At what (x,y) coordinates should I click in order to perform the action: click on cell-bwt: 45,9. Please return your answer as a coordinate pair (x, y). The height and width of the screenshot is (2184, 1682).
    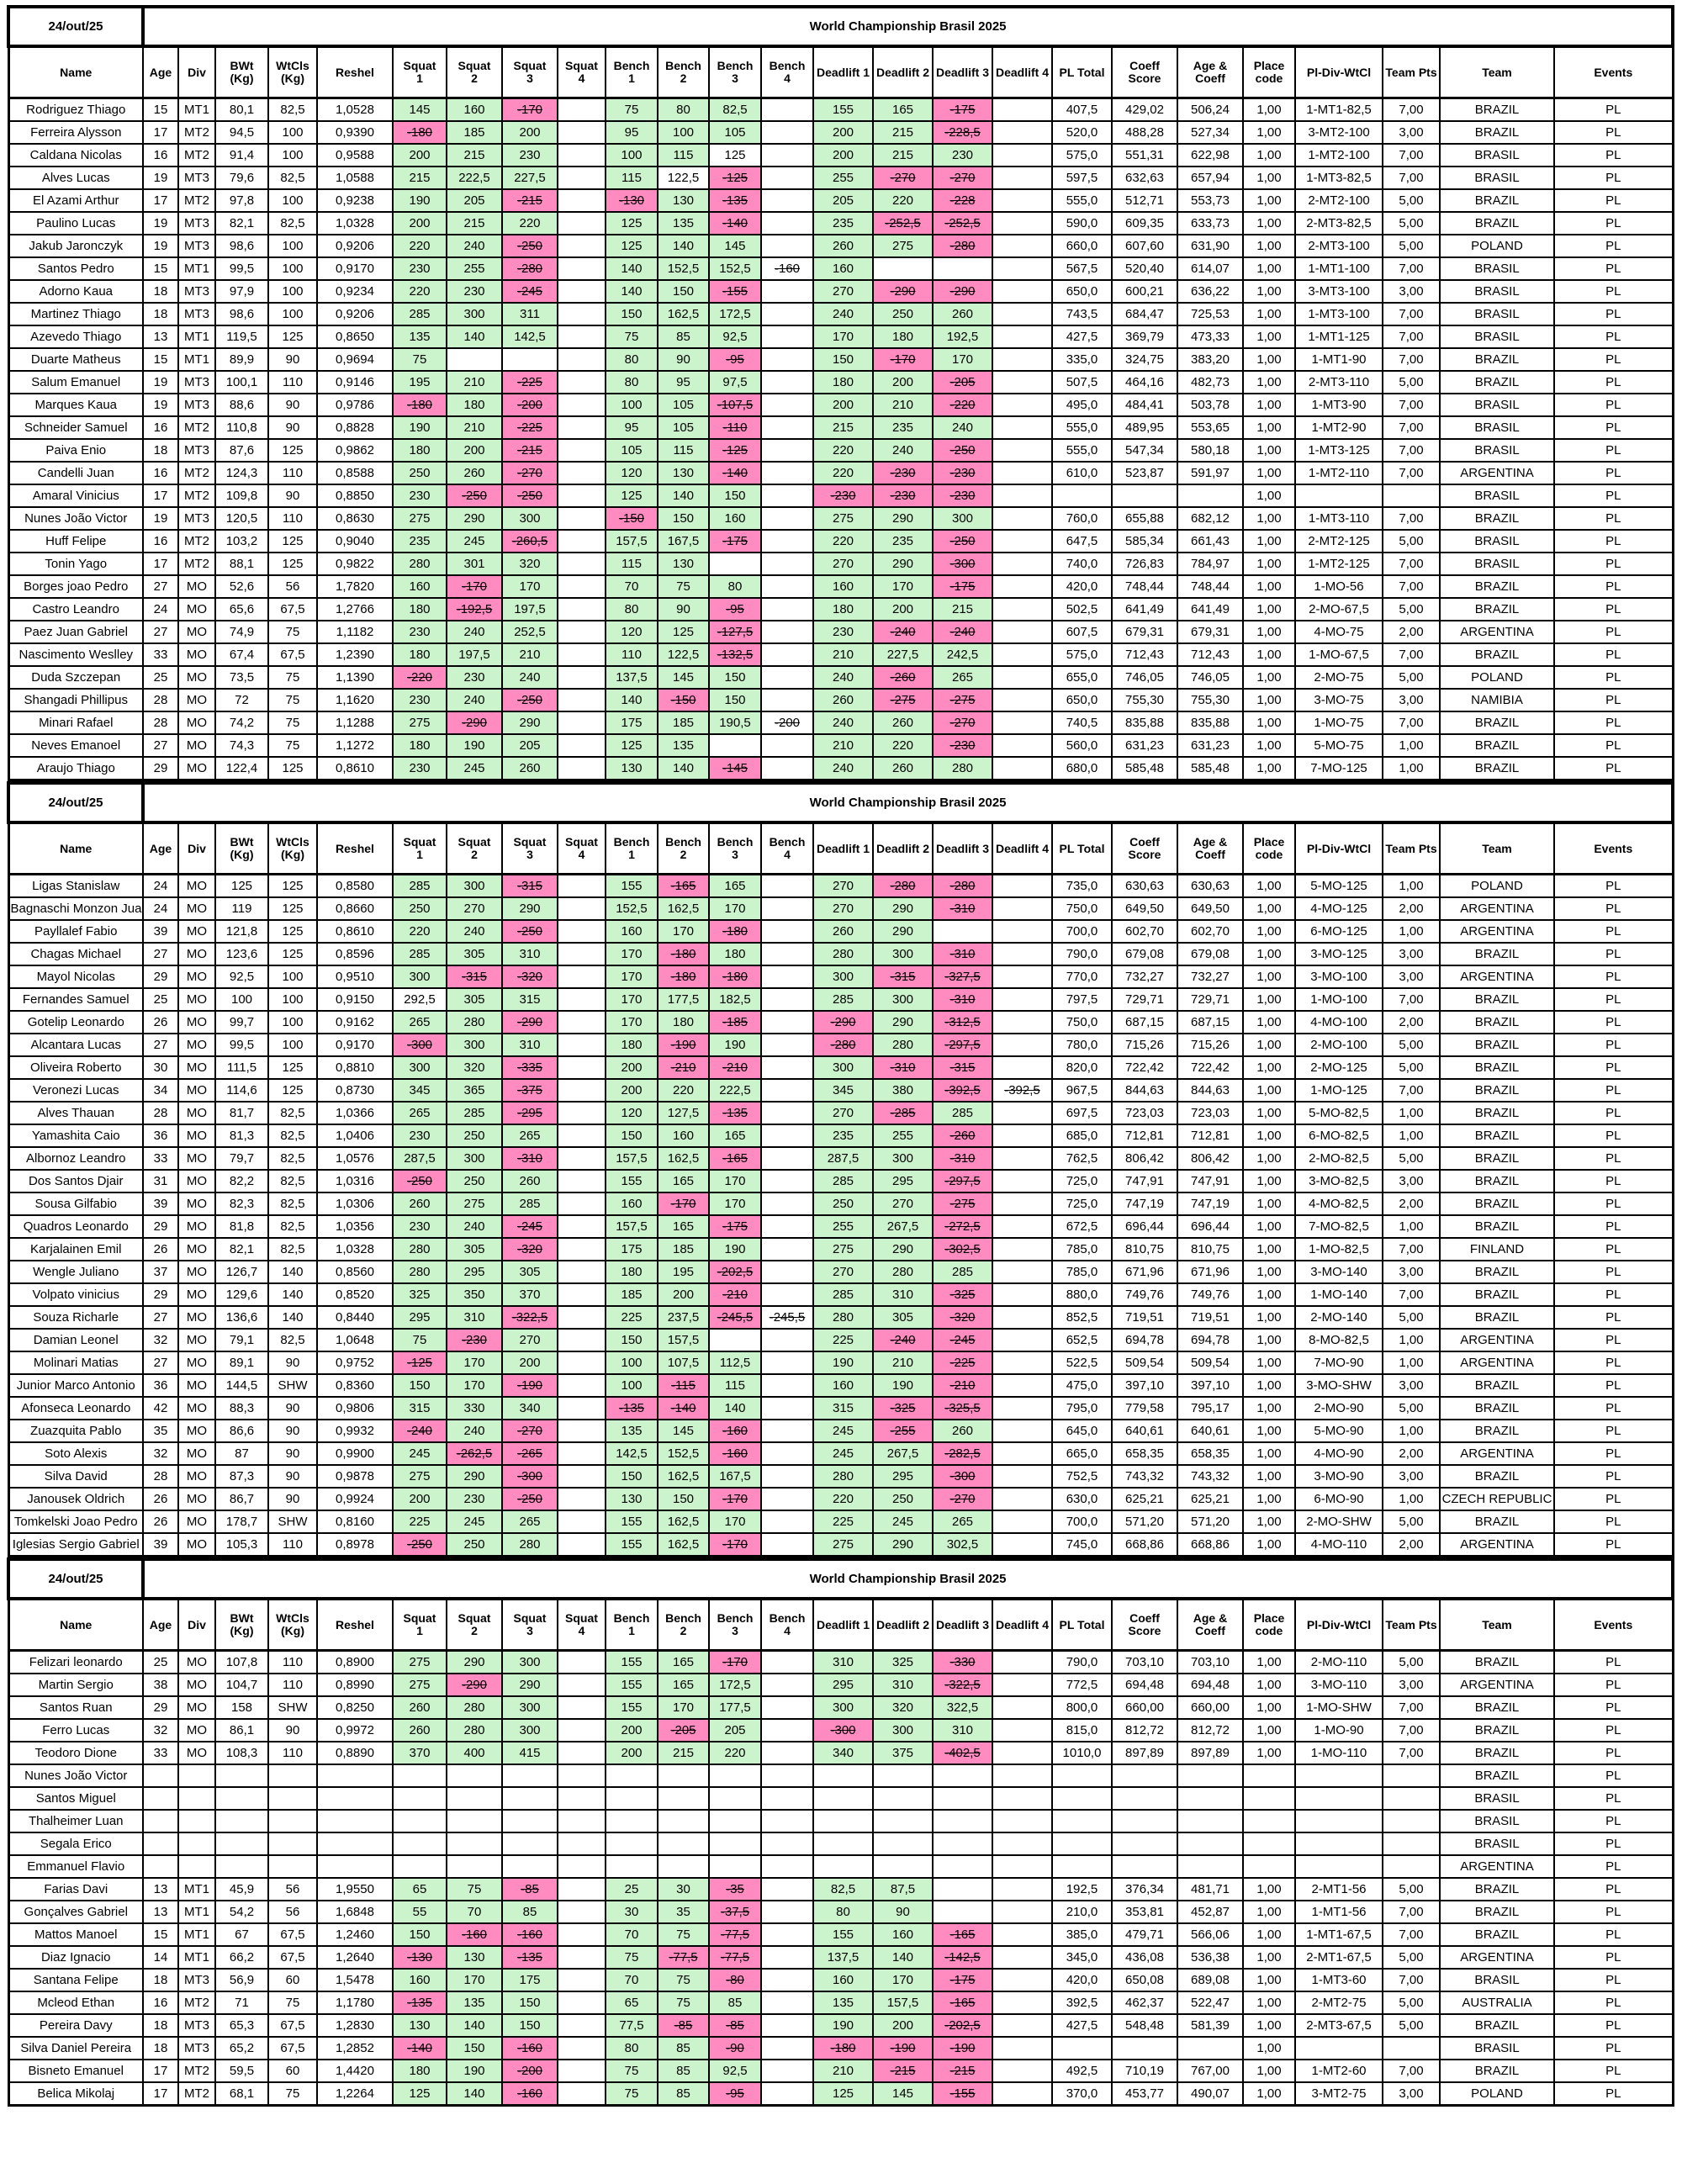
    Looking at the image, I should click on (241, 1889).